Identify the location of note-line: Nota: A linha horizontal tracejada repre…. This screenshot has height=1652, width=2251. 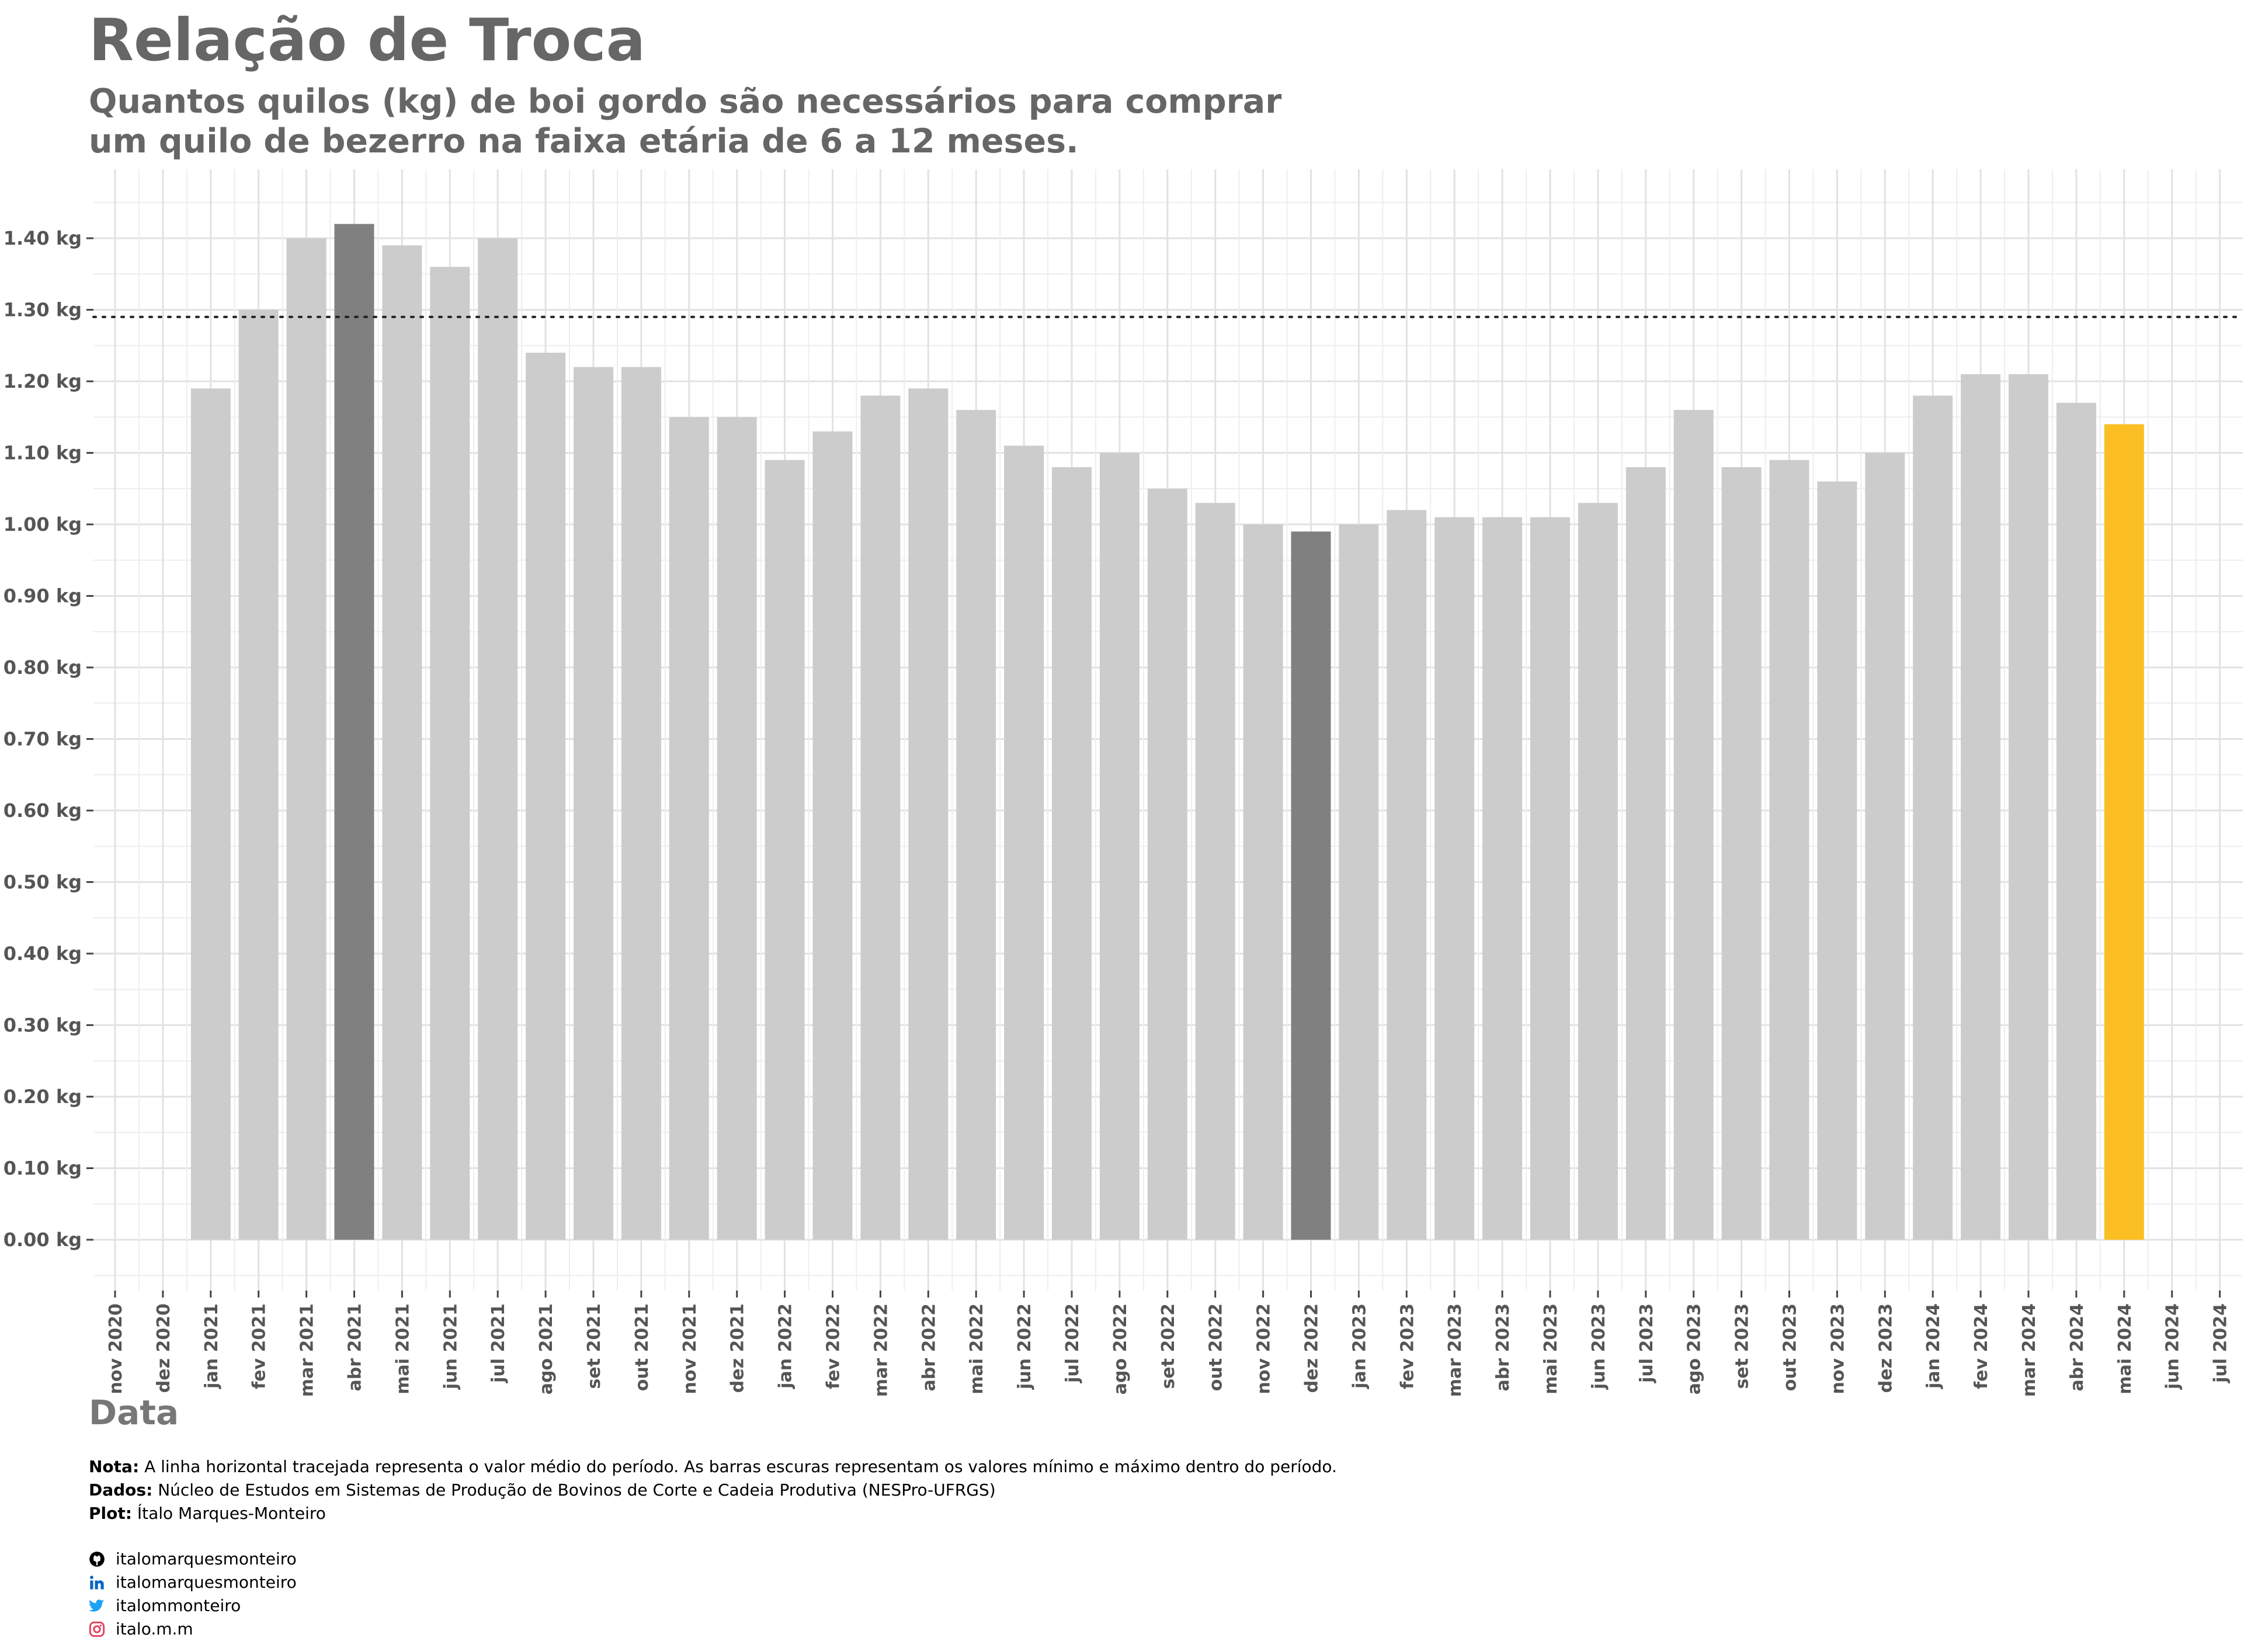
(713, 1466).